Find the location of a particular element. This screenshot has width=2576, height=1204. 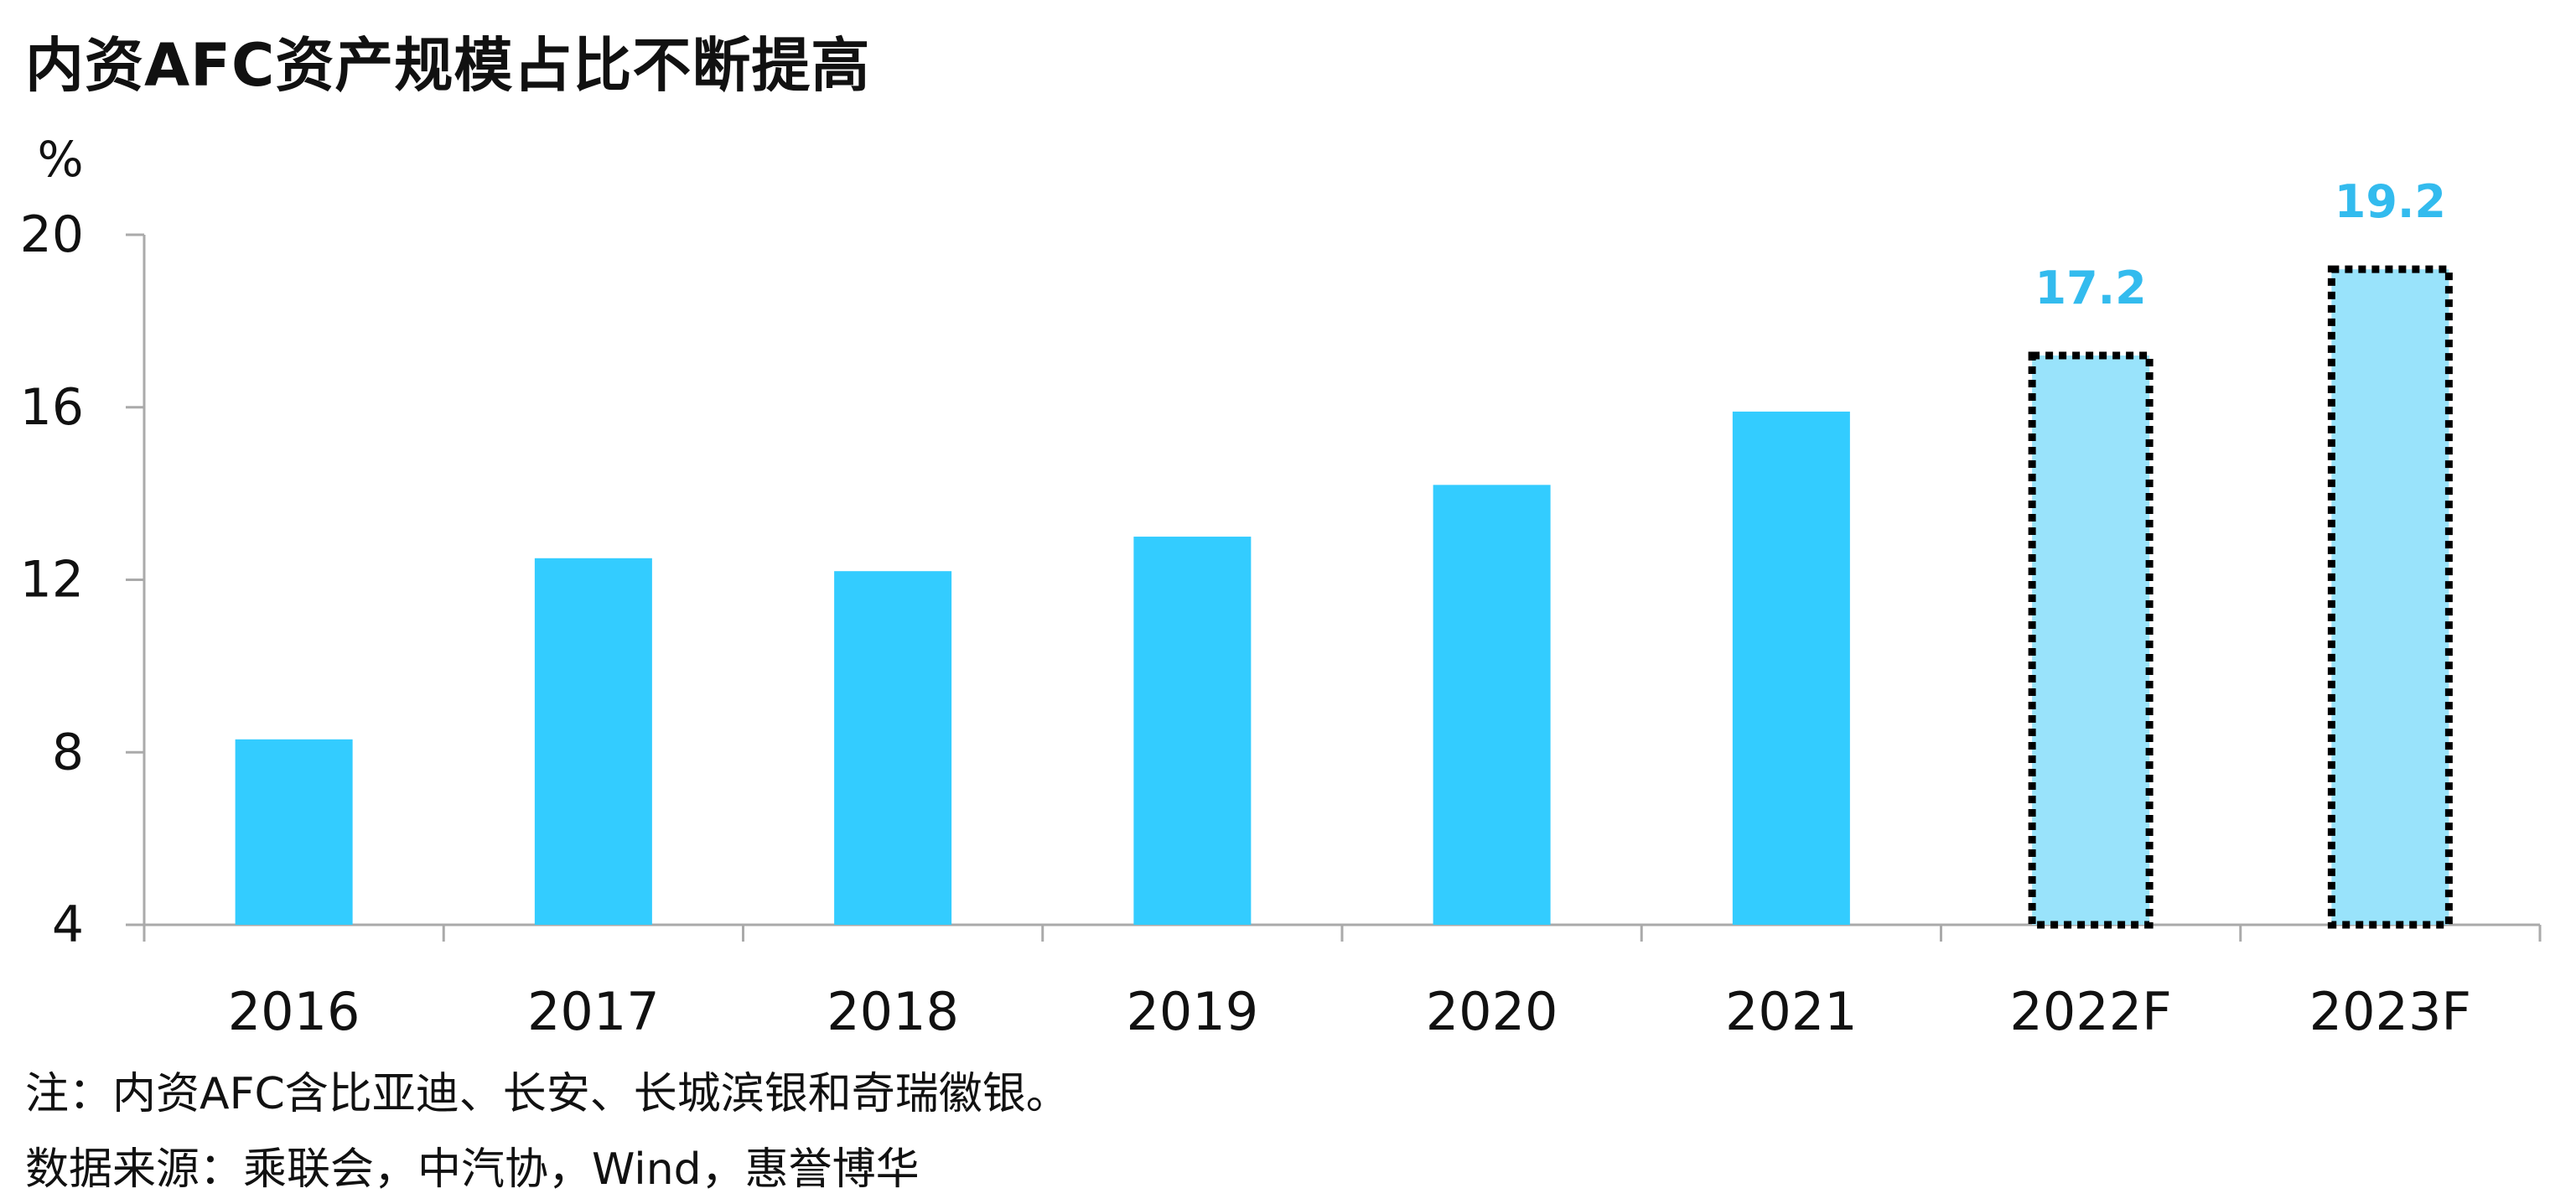

x-tick-label: 2021 is located at coordinates (1791, 1011).